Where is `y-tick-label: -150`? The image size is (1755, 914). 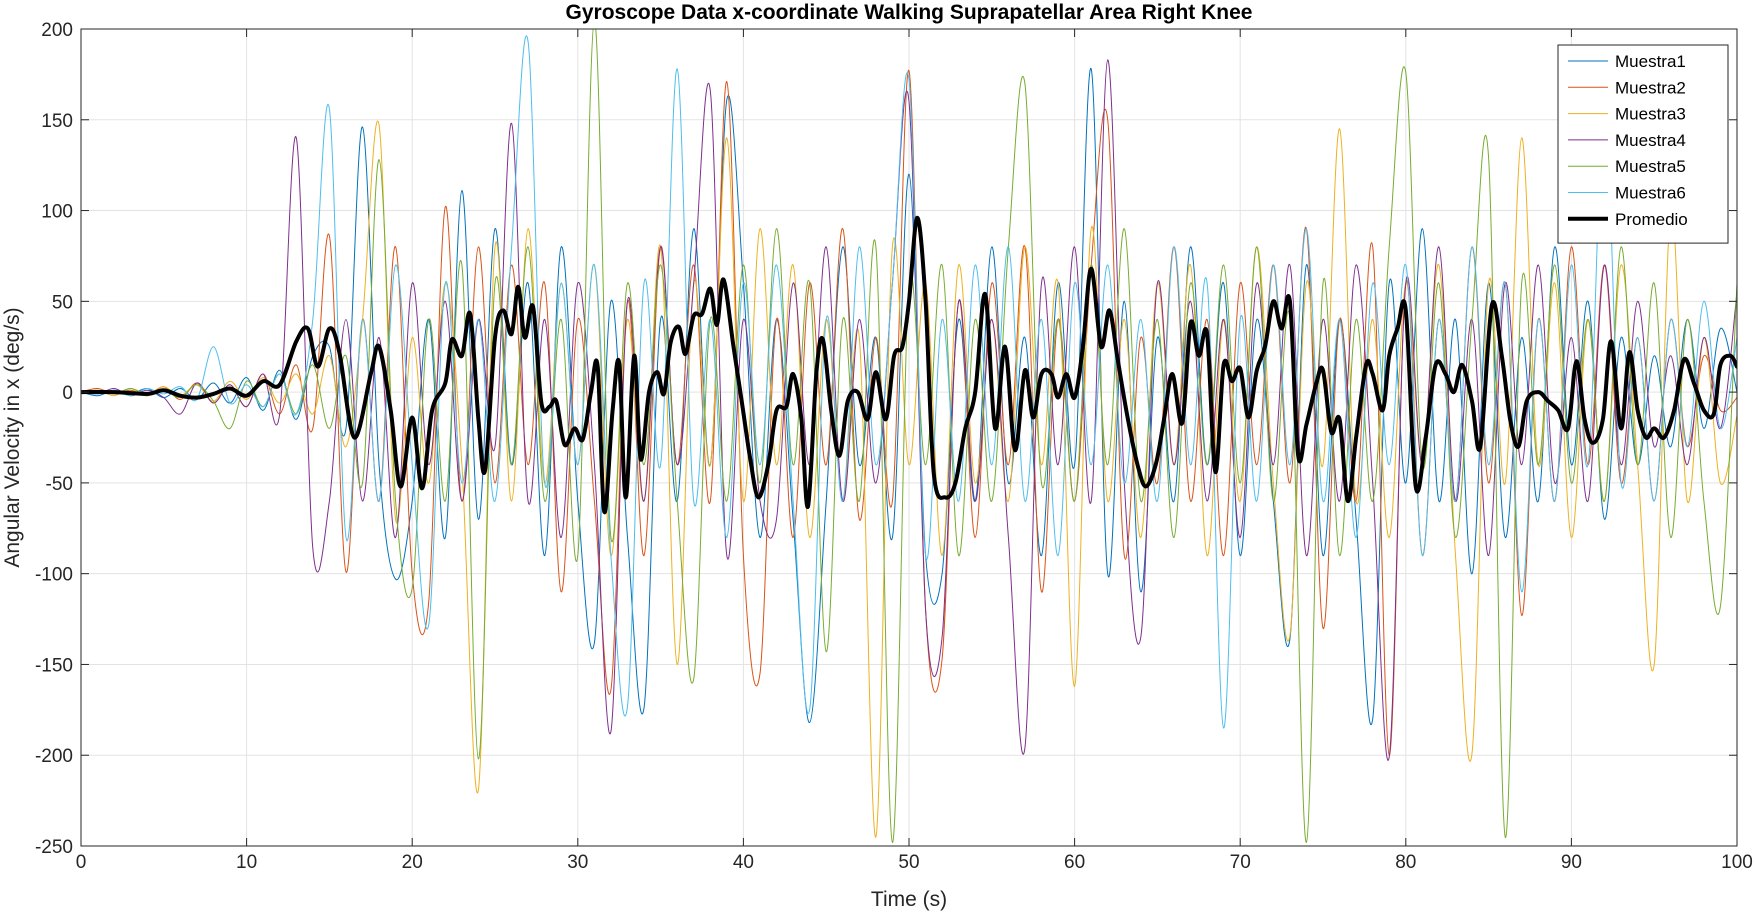
y-tick-label: -150 is located at coordinates (54, 665).